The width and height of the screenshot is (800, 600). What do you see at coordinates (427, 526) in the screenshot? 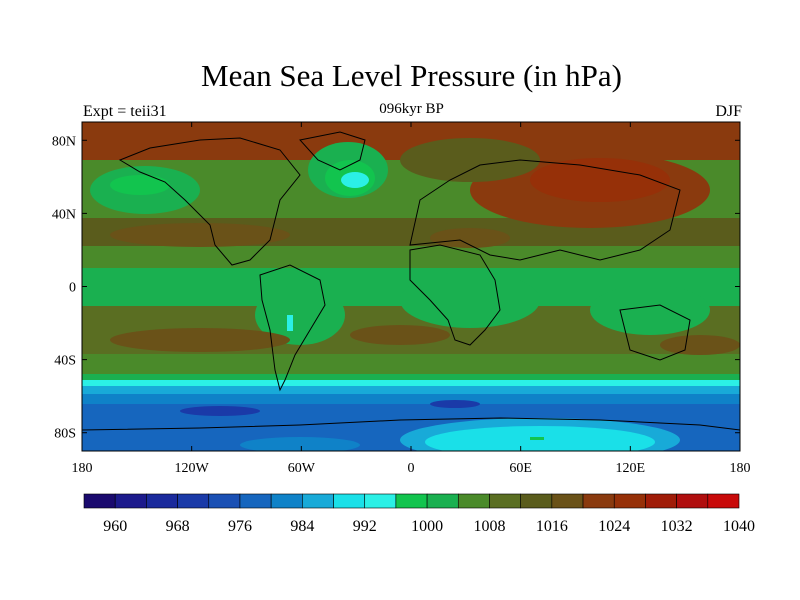
I see `colorbar-label: 1000` at bounding box center [427, 526].